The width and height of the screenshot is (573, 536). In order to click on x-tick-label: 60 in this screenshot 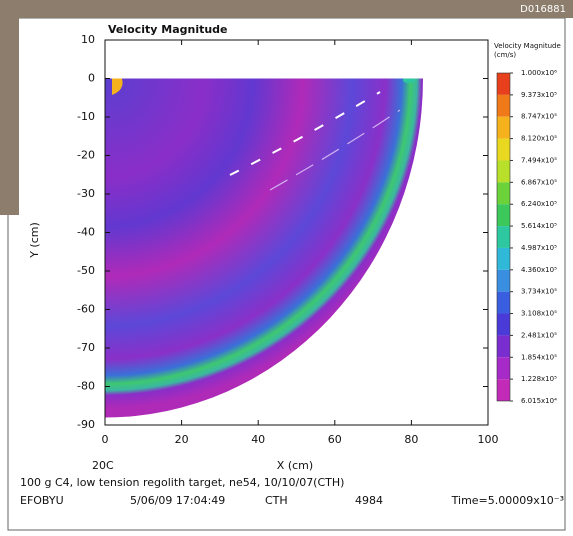, I will do `click(335, 439)`.